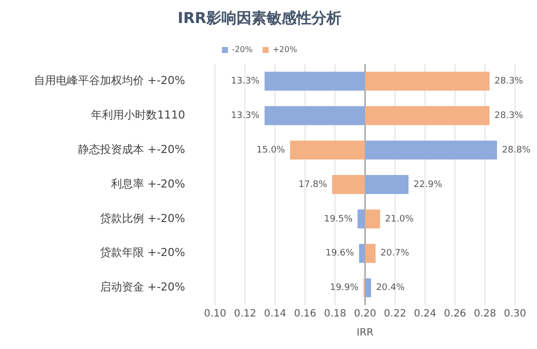  Describe the element at coordinates (313, 185) in the screenshot. I see `data-label: 17.8%` at that location.